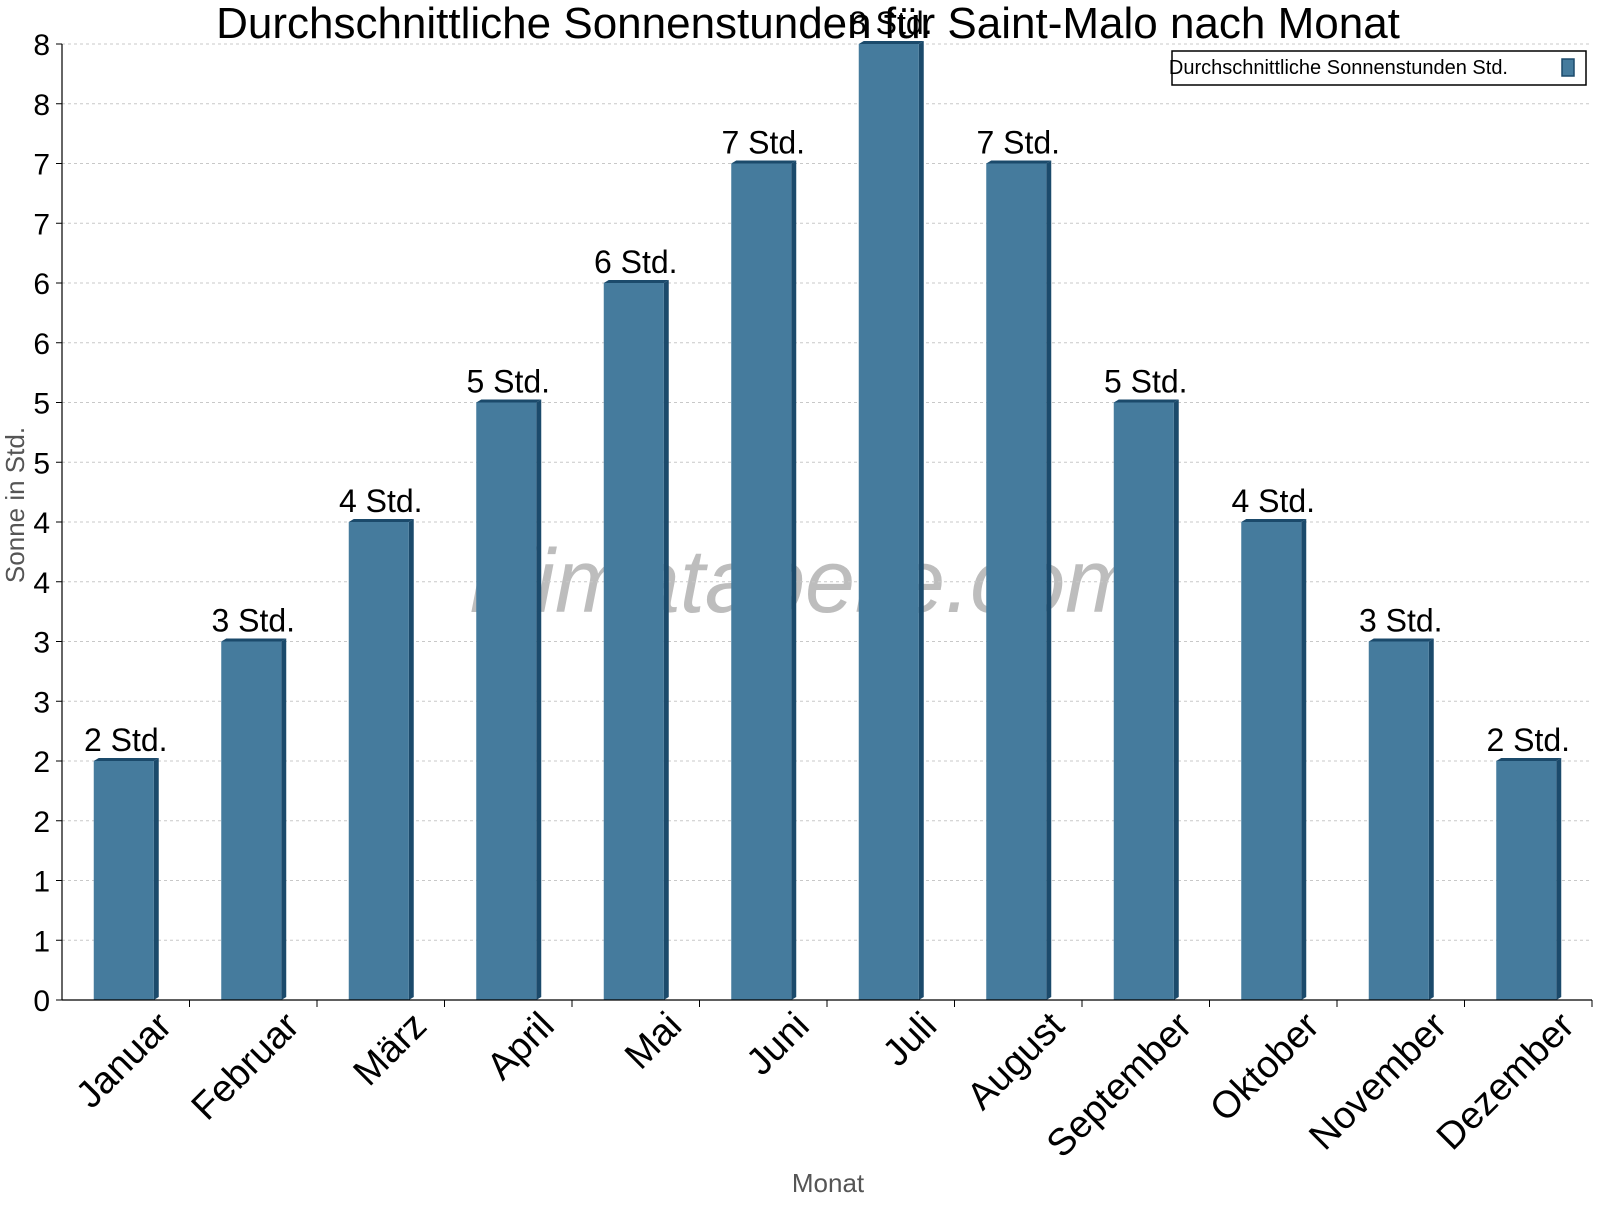 The image size is (1600, 1205). I want to click on x-tick-label: Oktober, so click(1265, 1067).